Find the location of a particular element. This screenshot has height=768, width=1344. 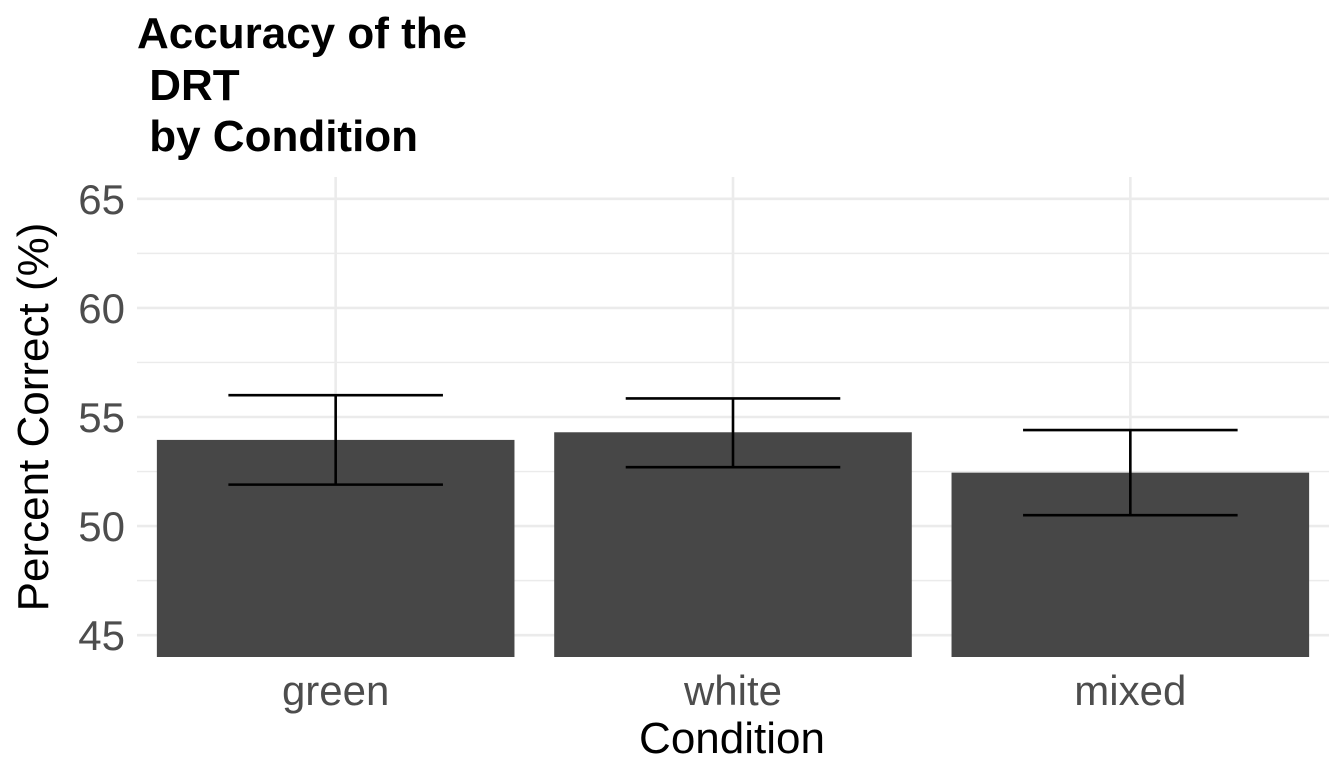

chart-title: Accuracy of the DRT by Condition is located at coordinates (302, 85).